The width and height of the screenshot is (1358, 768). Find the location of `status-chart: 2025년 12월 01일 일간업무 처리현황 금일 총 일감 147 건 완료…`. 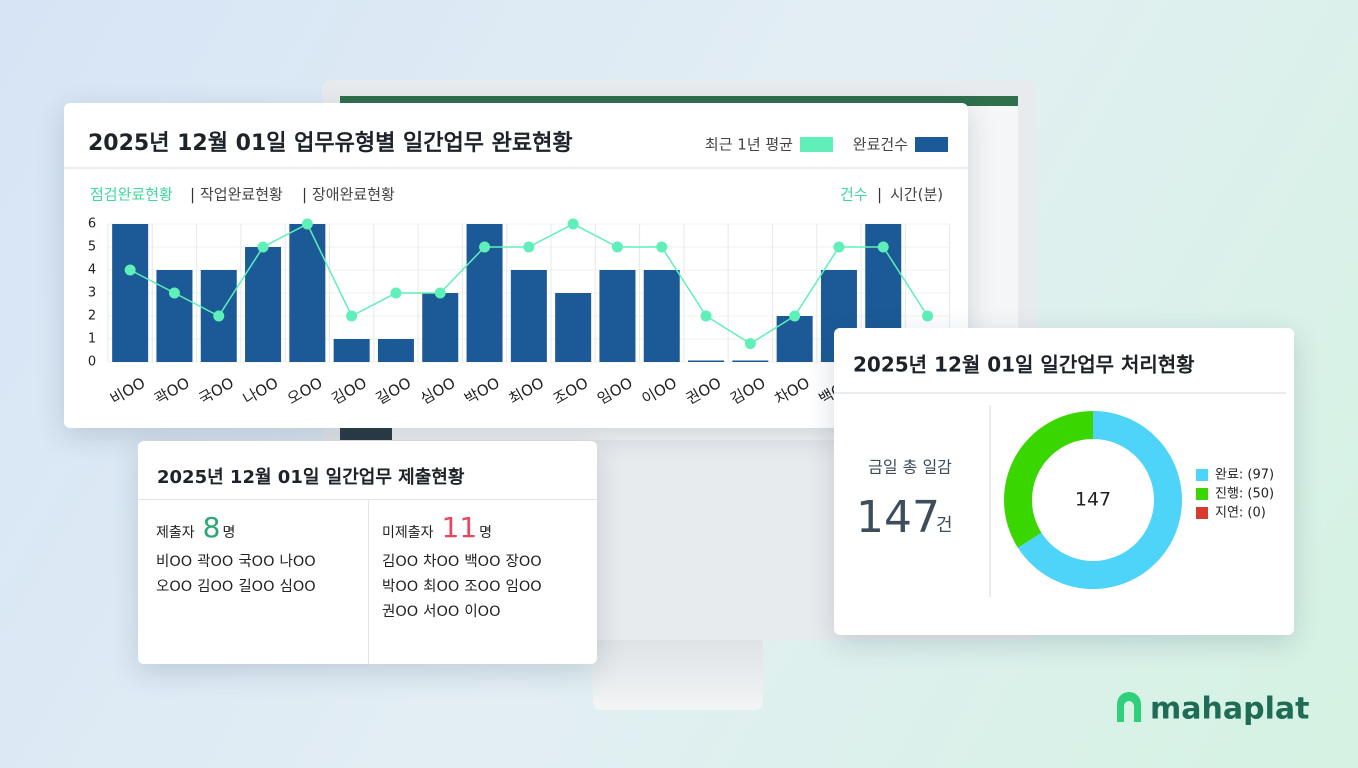

status-chart: 2025년 12월 01일 일간업무 처리현황 금일 총 일감 147 건 완료… is located at coordinates (1060, 475).